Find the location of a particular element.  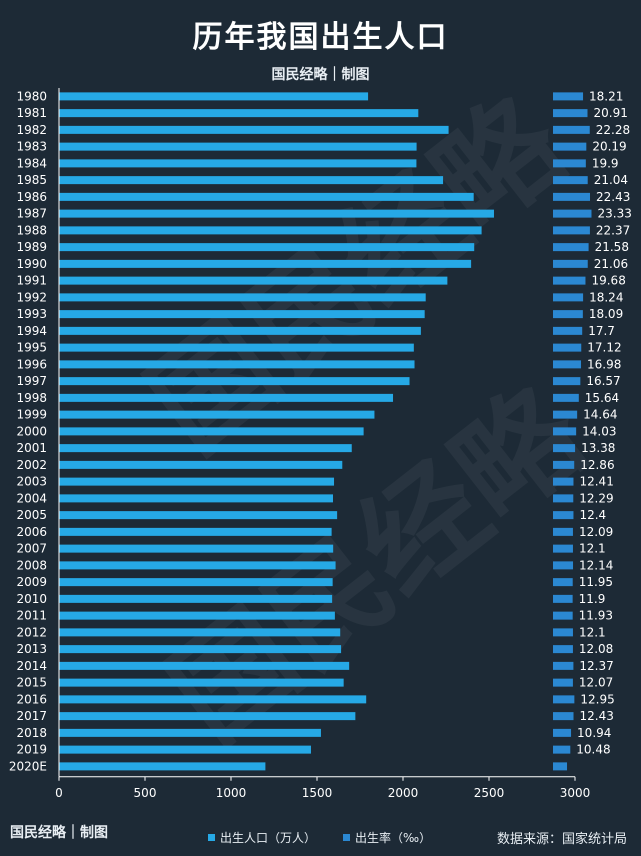

category-label: 1985 is located at coordinates (31, 180).